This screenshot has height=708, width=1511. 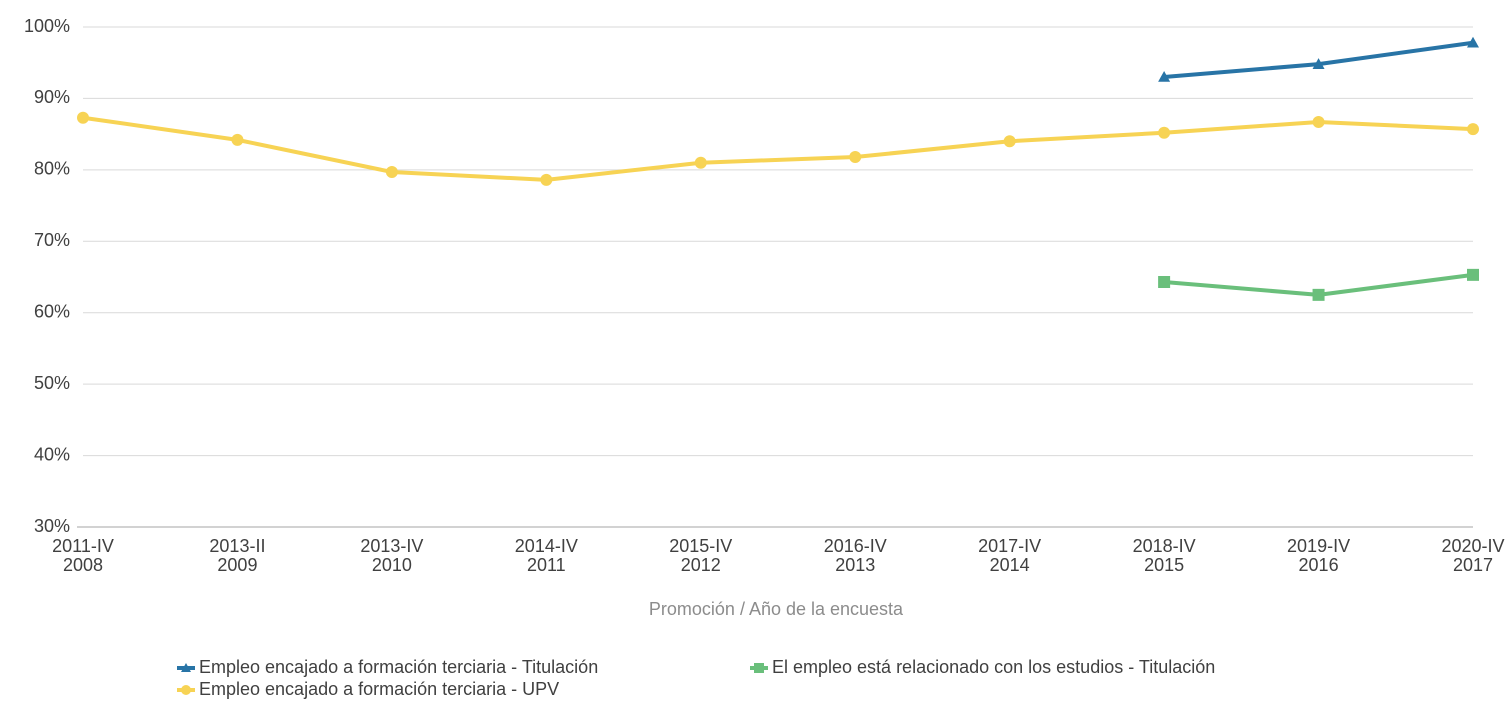 What do you see at coordinates (855, 546) in the screenshot?
I see `x-tick-line: 2016-IV` at bounding box center [855, 546].